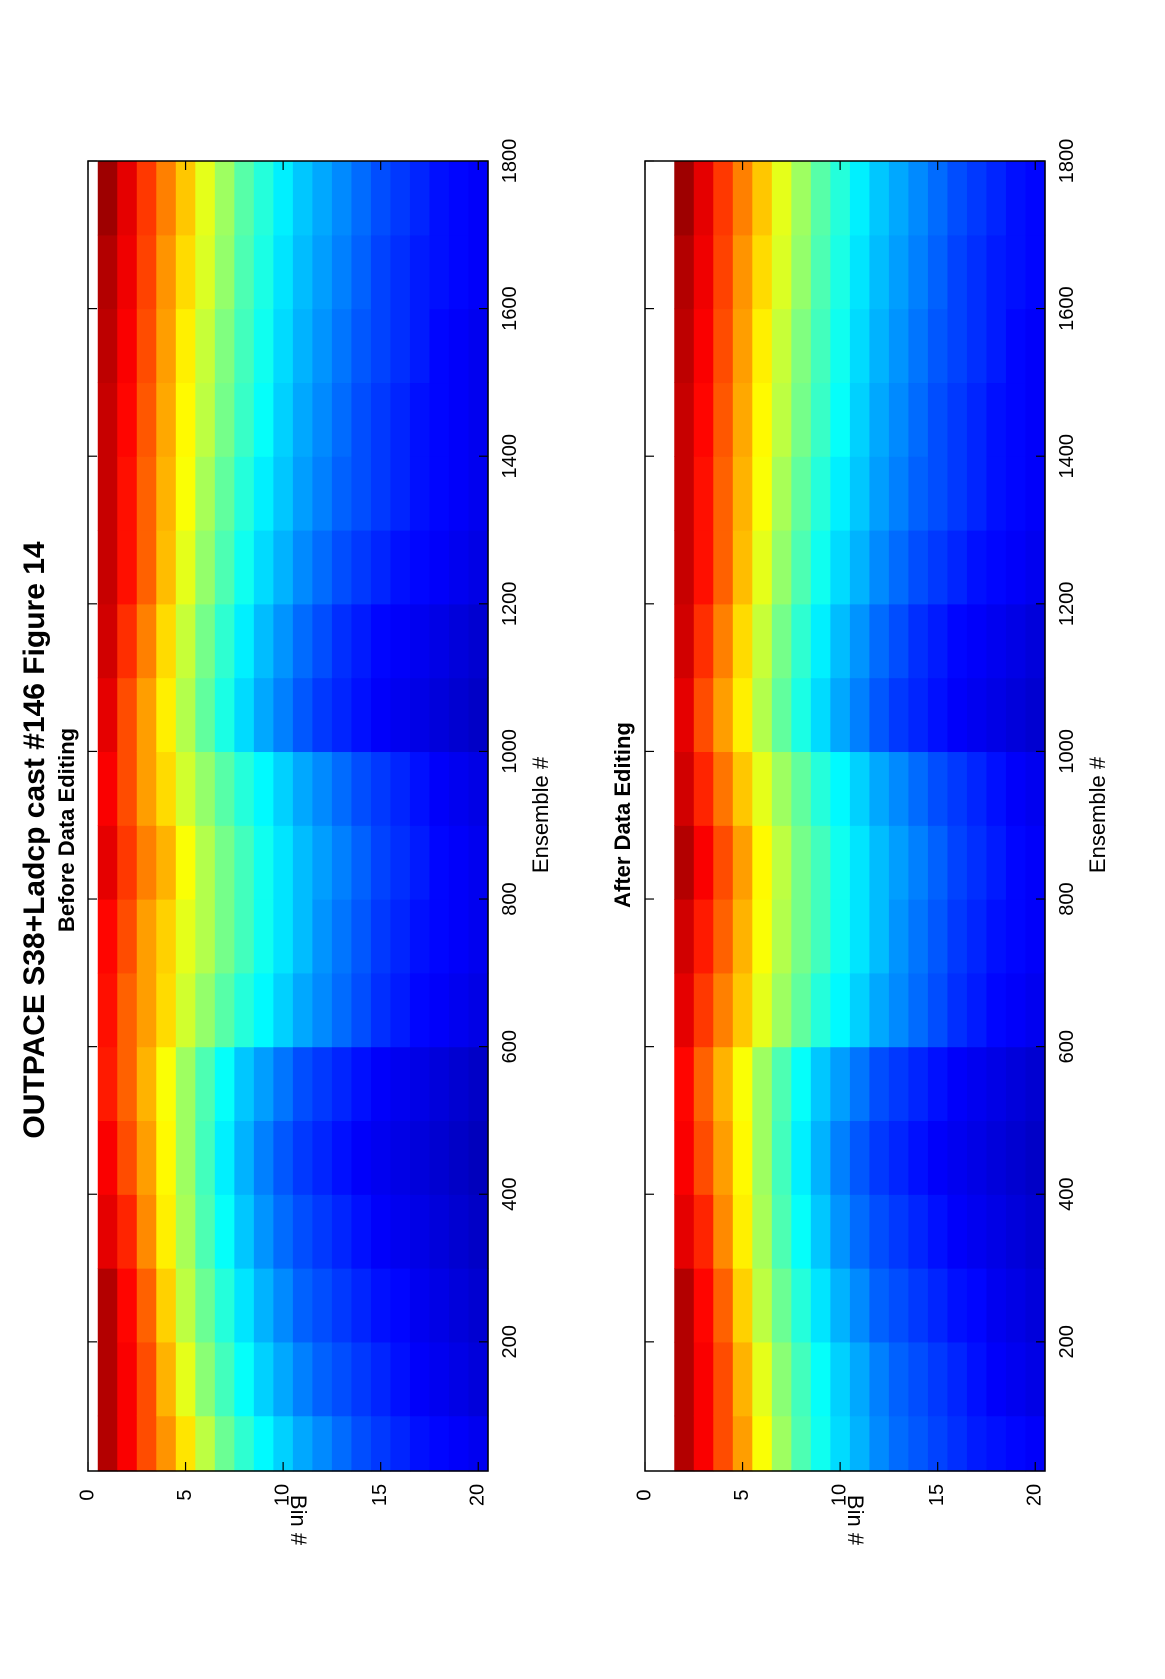 The image size is (1165, 1679). What do you see at coordinates (839, 1495) in the screenshot?
I see `bin-tick-label: 10` at bounding box center [839, 1495].